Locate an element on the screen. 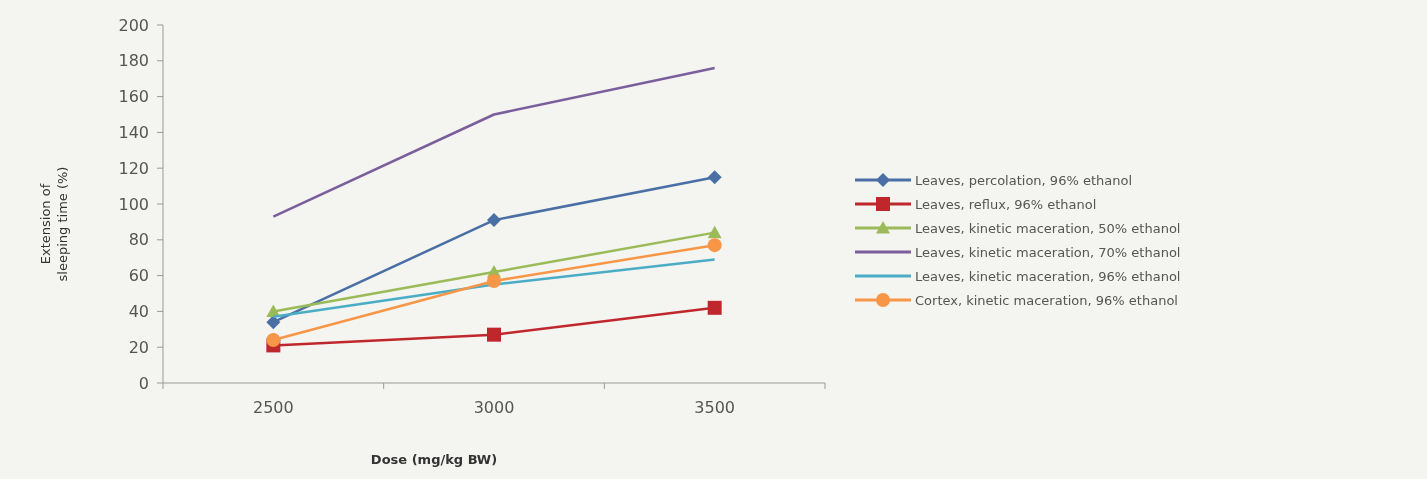 The width and height of the screenshot is (1427, 479). y-tick-label: 60 is located at coordinates (138, 276).